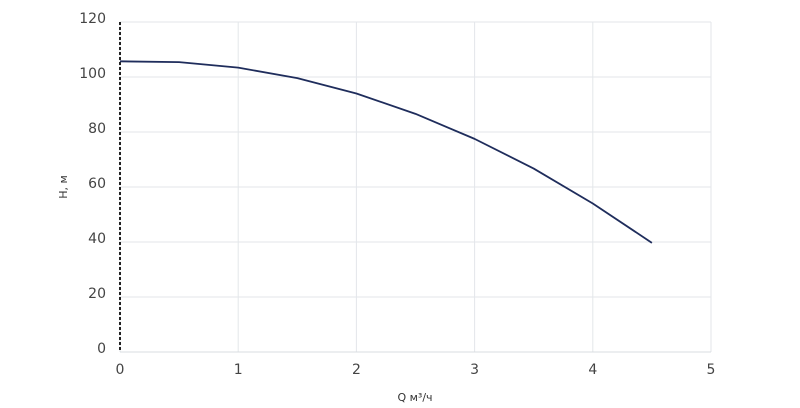 This screenshot has width=800, height=408. Describe the element at coordinates (63, 187) in the screenshot. I see `y-axis-title: H, м` at that location.